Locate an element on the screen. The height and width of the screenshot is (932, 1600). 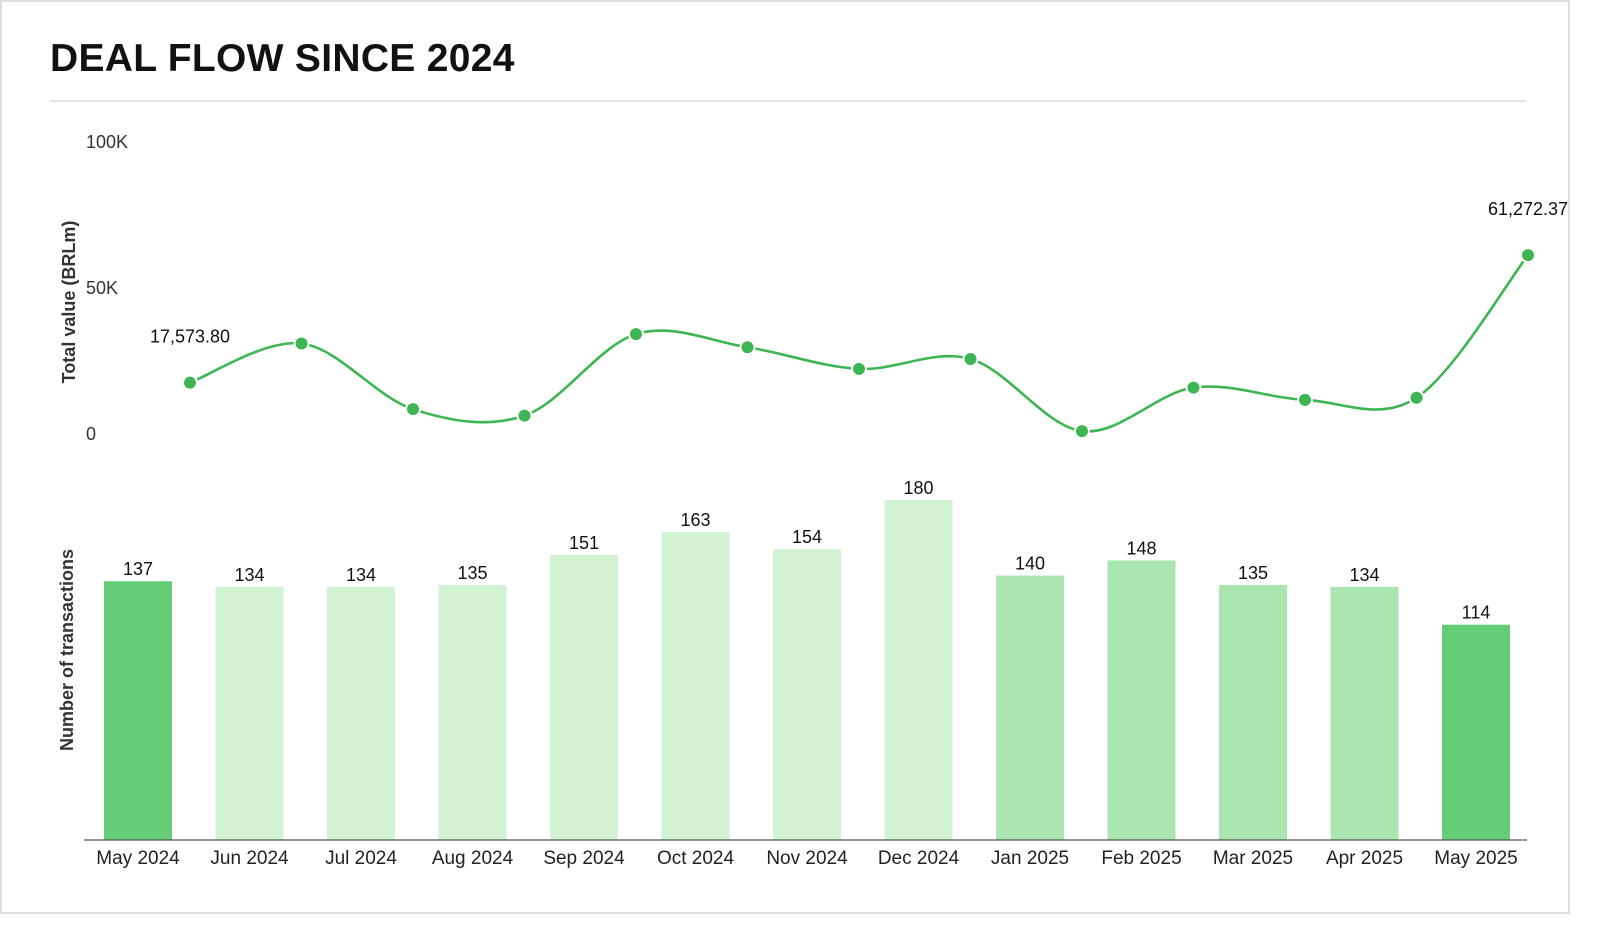
bar-value-label: 154 is located at coordinates (807, 537).